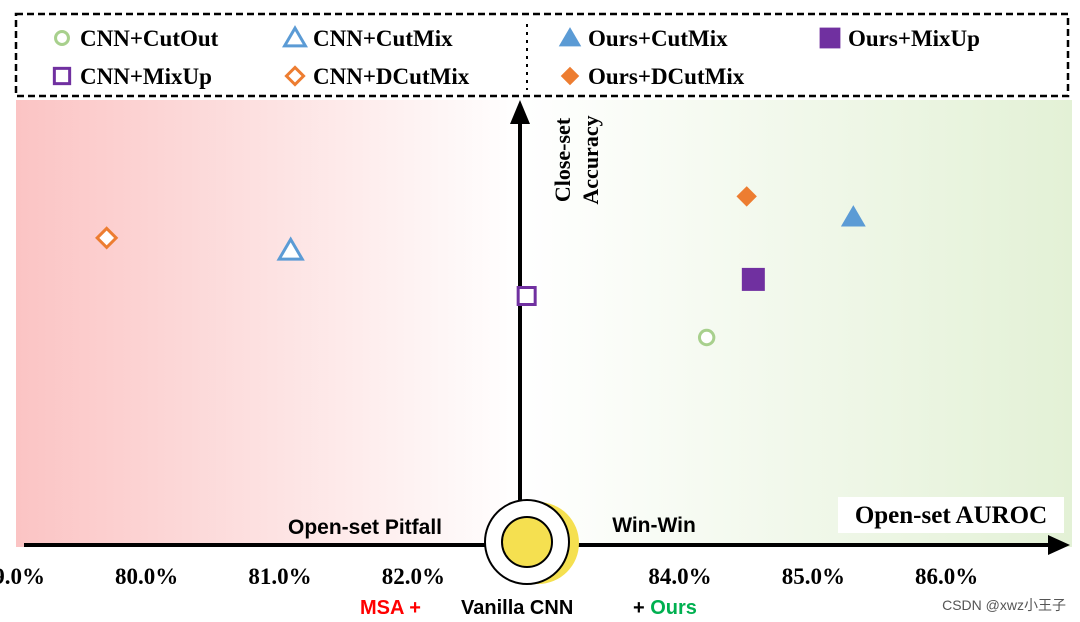 This screenshot has height=622, width=1080. What do you see at coordinates (570, 76) in the screenshot?
I see `legend-marker-ours-dcutmix` at bounding box center [570, 76].